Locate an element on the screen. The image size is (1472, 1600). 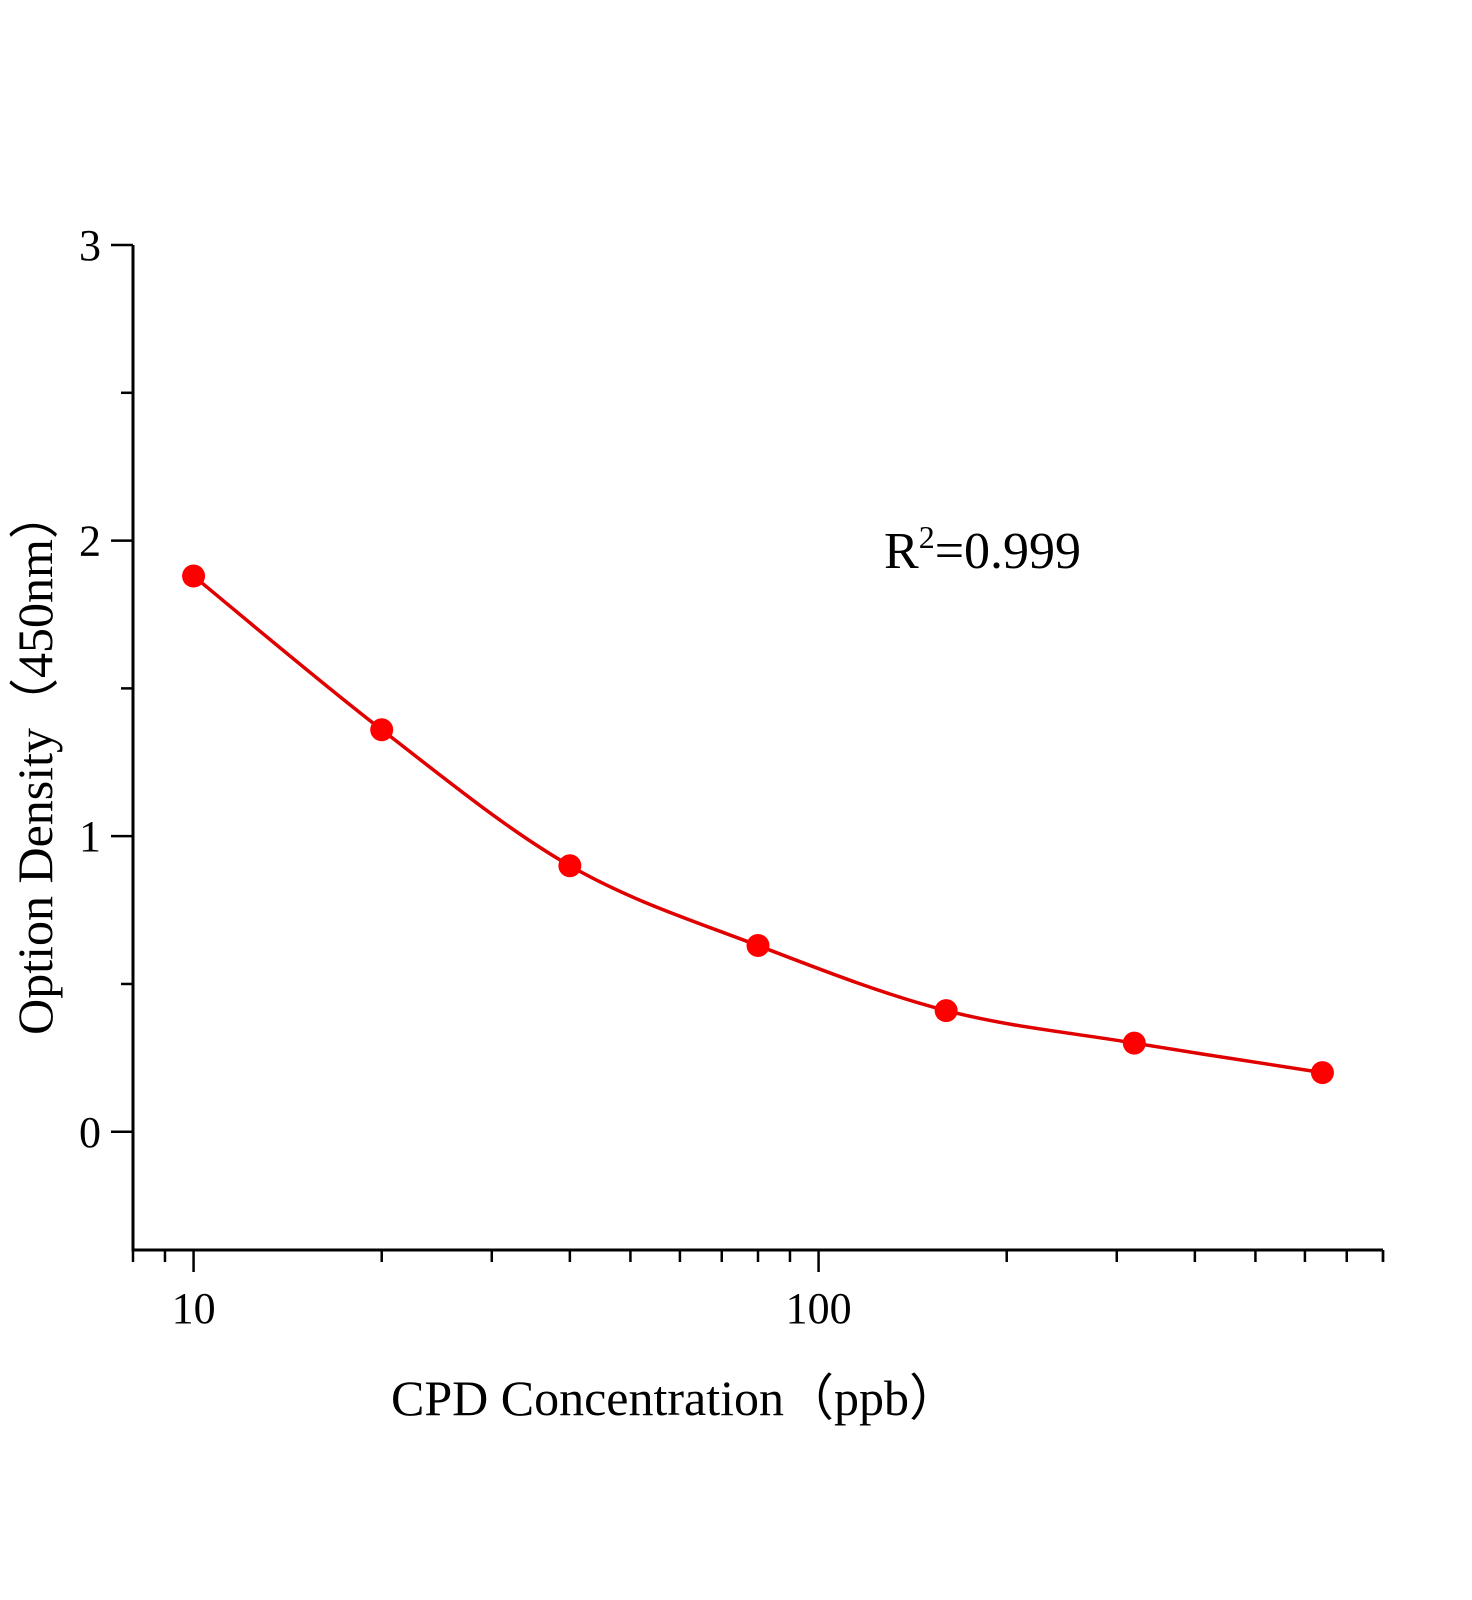
x-tick-label: 10 is located at coordinates (194, 1308).